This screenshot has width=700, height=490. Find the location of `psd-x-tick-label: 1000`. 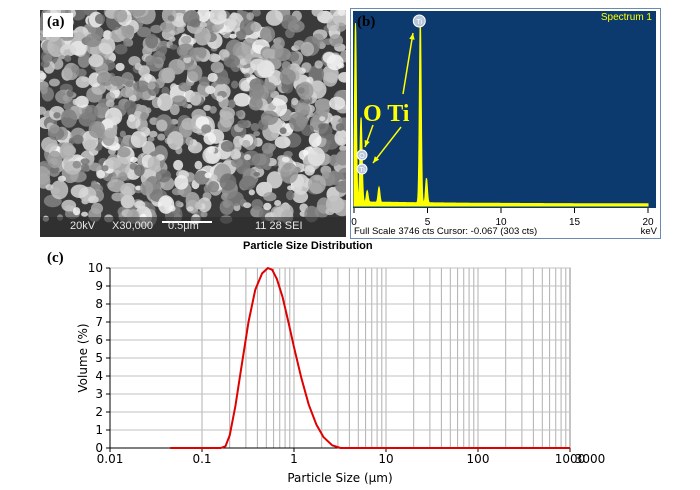

psd-x-tick-label: 1000 is located at coordinates (570, 459).